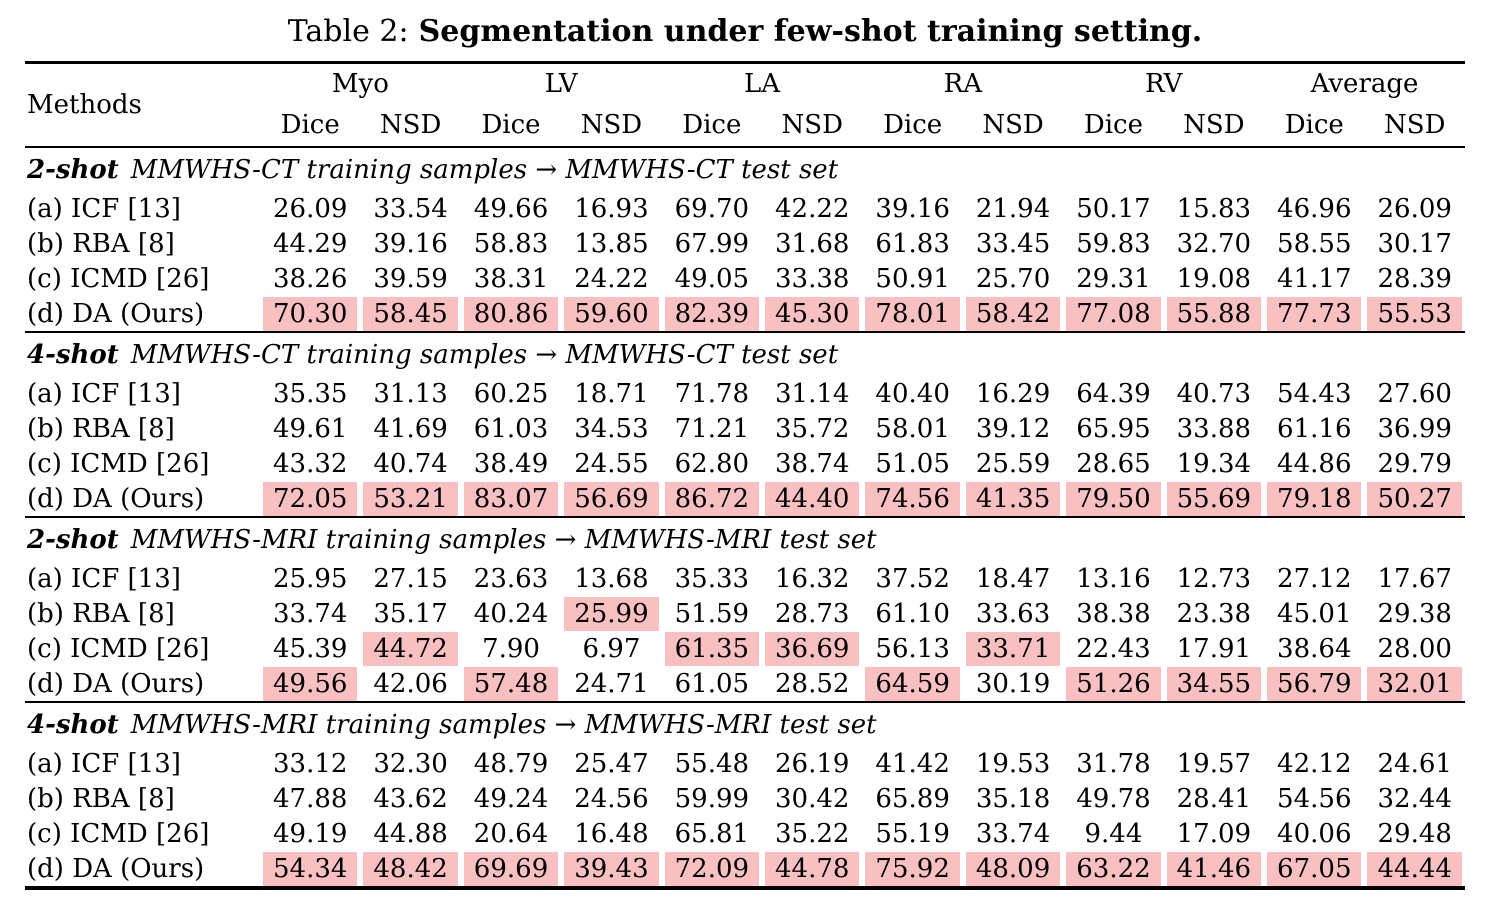 This screenshot has width=1490, height=924. I want to click on value-cell: 6.97, so click(611, 649).